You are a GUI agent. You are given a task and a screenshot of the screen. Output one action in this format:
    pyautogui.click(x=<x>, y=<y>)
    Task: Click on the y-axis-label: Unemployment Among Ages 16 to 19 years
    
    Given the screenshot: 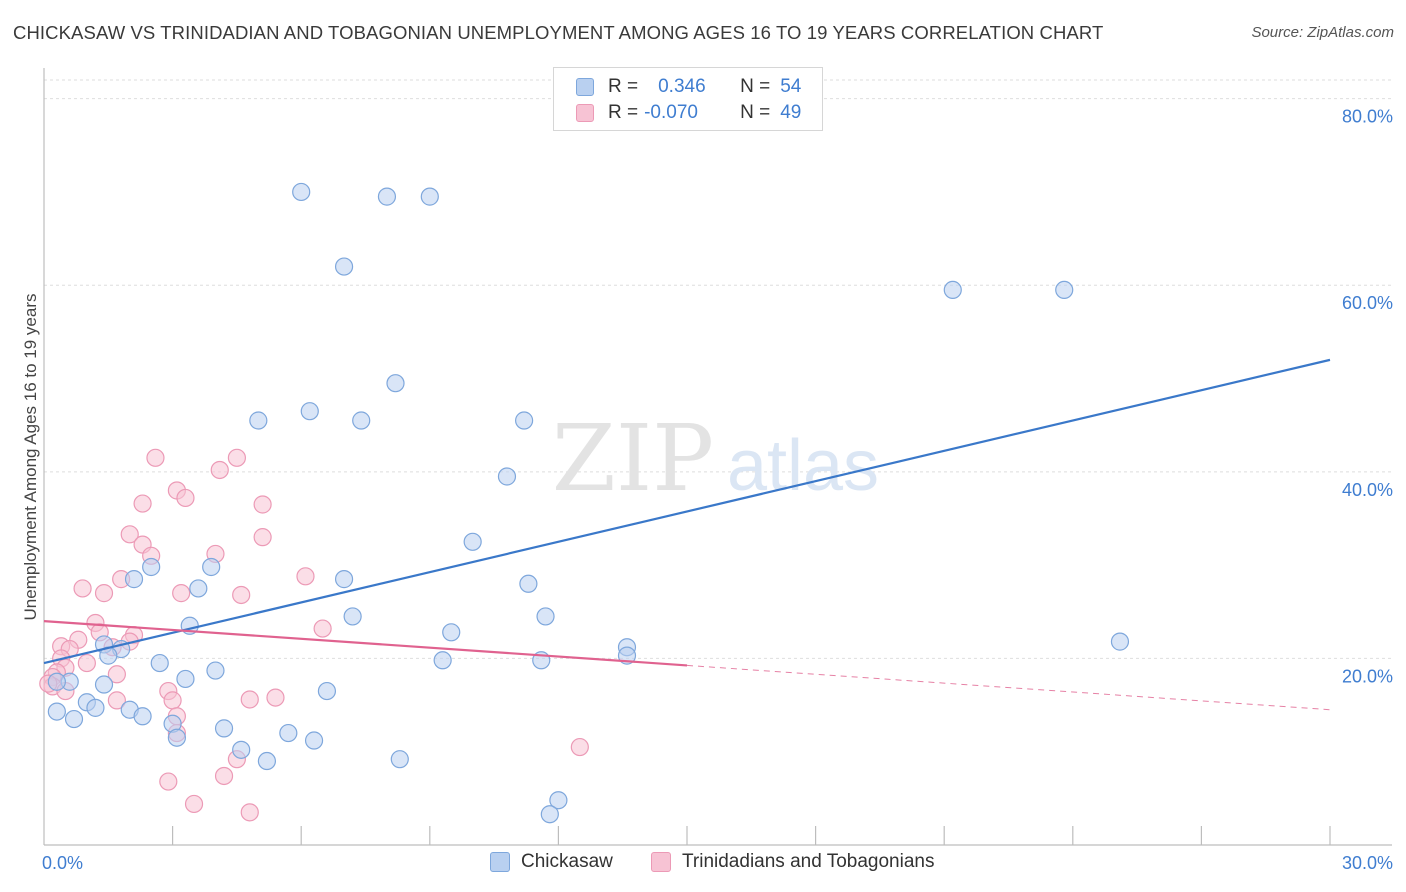 What is the action you would take?
    pyautogui.click(x=30, y=457)
    